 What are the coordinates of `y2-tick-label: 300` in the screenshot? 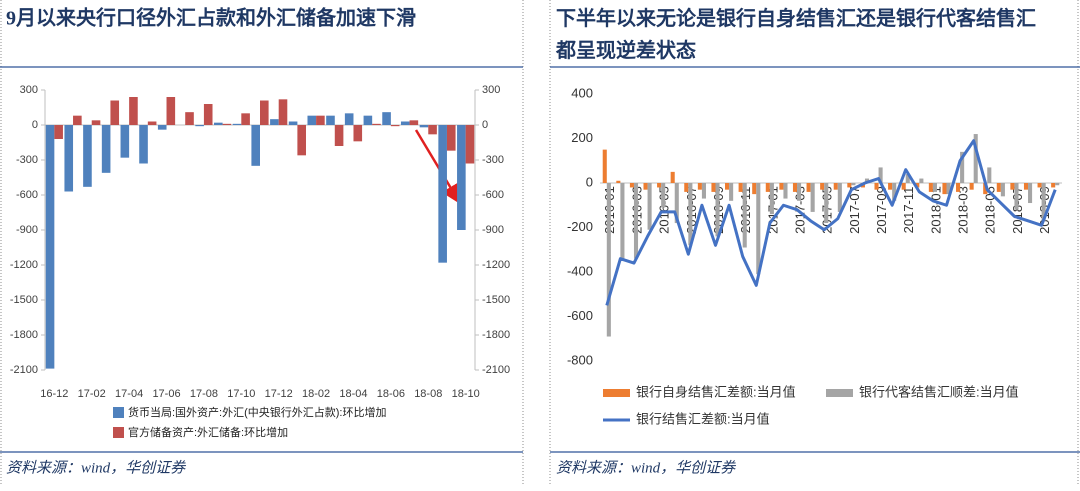 It's located at (491, 90).